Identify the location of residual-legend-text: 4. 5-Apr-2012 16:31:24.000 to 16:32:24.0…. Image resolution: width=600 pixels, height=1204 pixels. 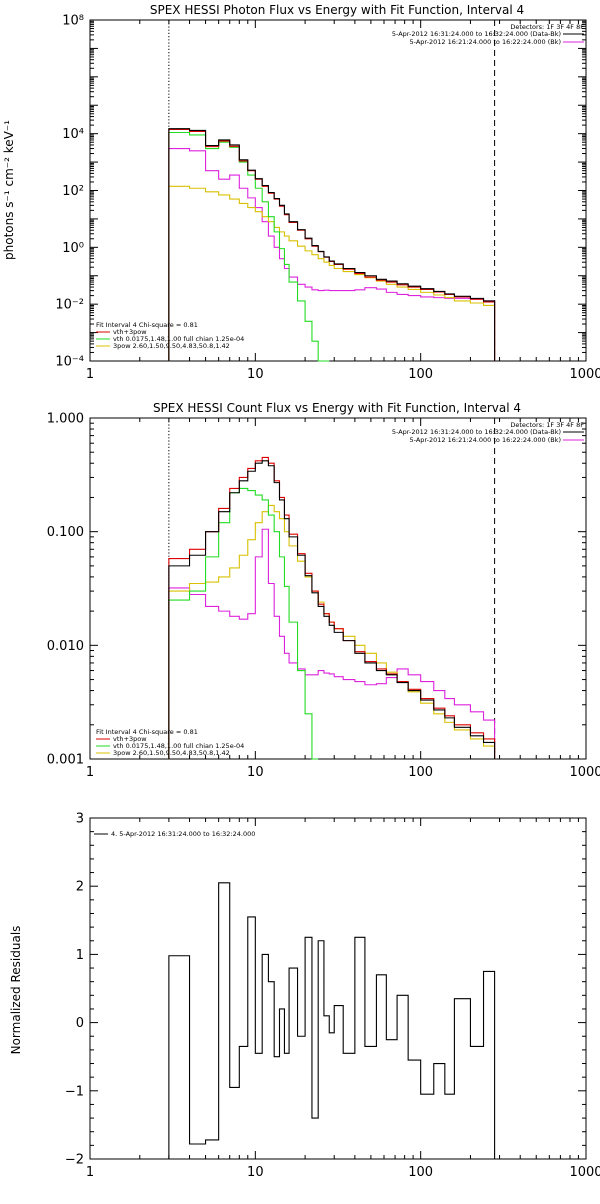
(183, 834).